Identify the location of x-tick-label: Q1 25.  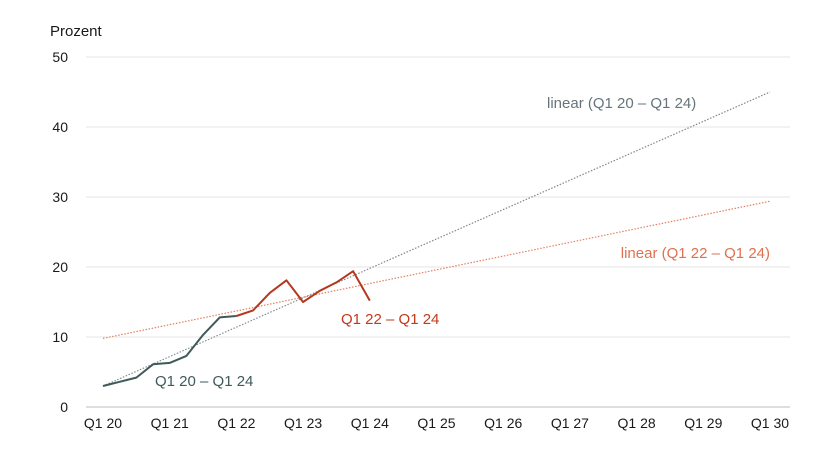
(436, 423).